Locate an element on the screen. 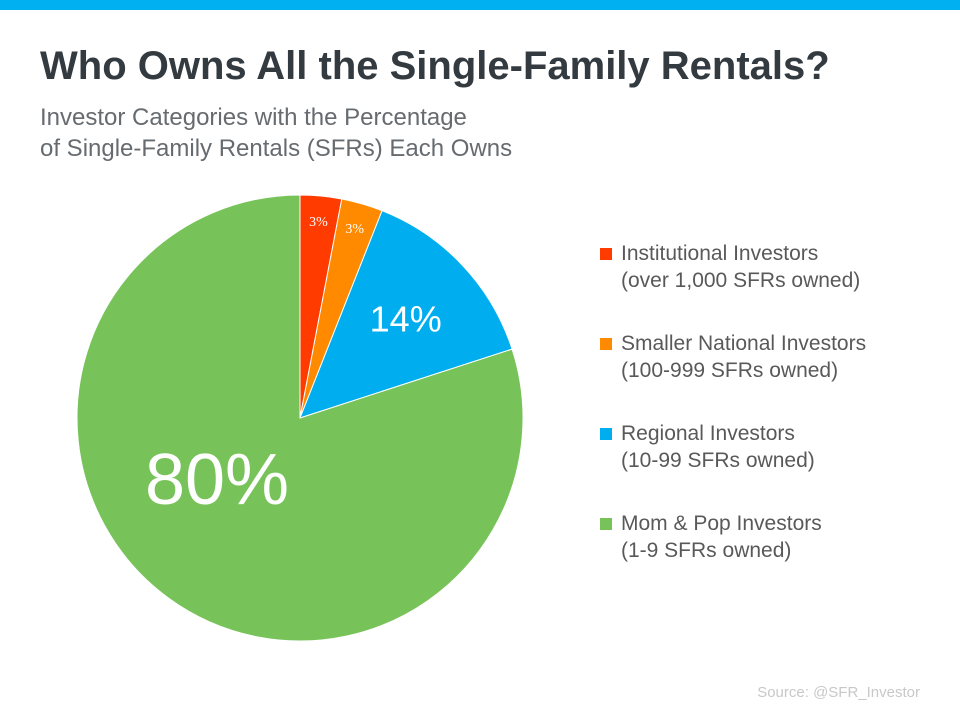 This screenshot has height=720, width=960. data-label-smaller-national: 3% is located at coordinates (354, 229).